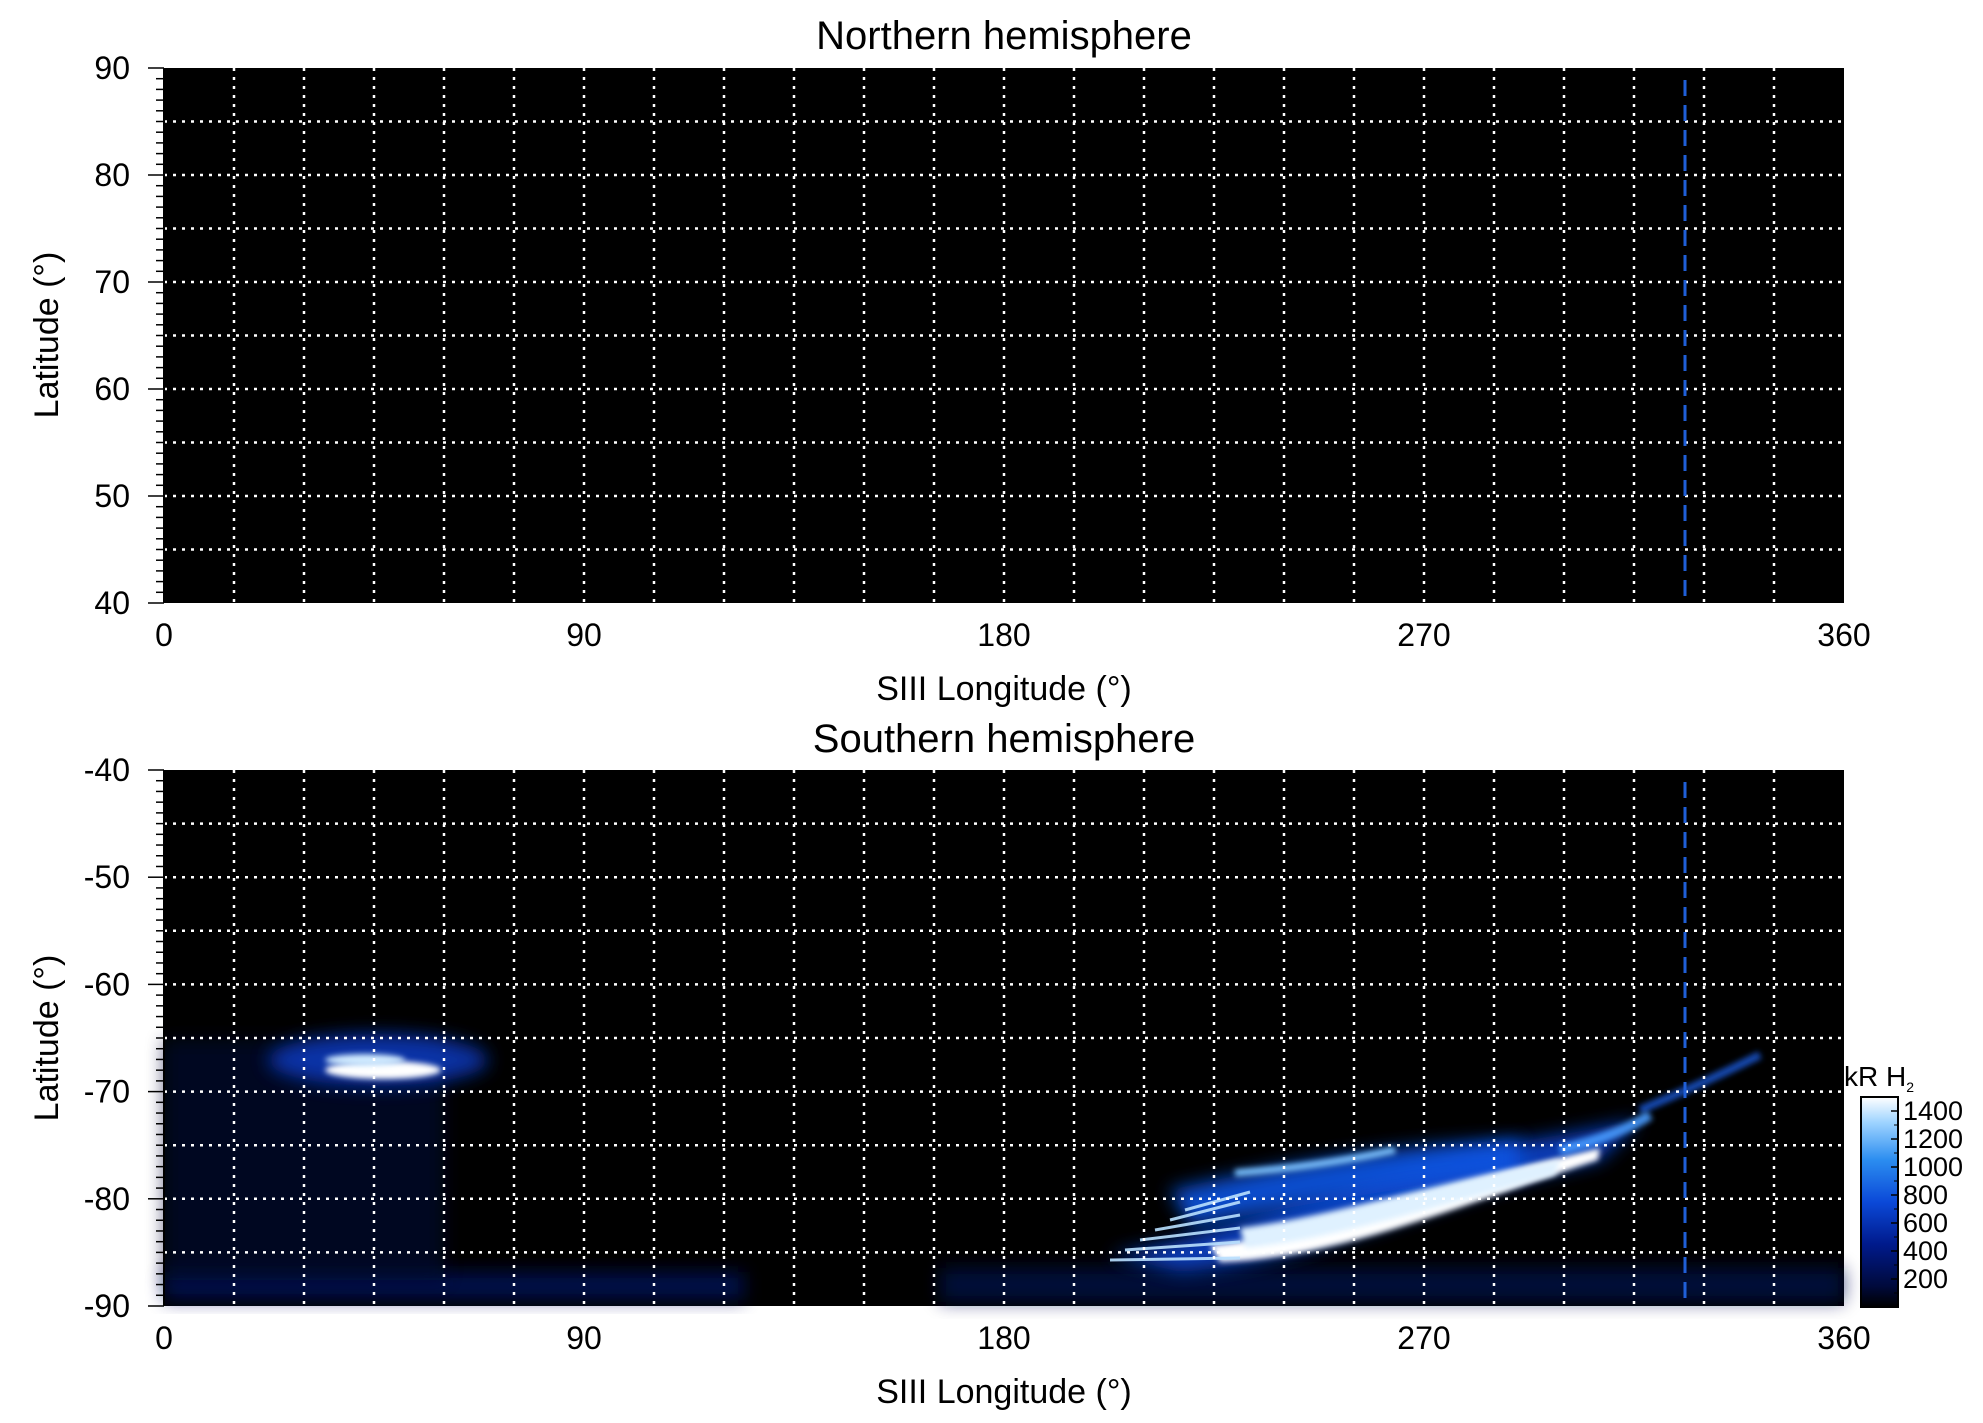 The width and height of the screenshot is (1983, 1423). What do you see at coordinates (1925, 1279) in the screenshot?
I see `colorbar-tick-label: 200` at bounding box center [1925, 1279].